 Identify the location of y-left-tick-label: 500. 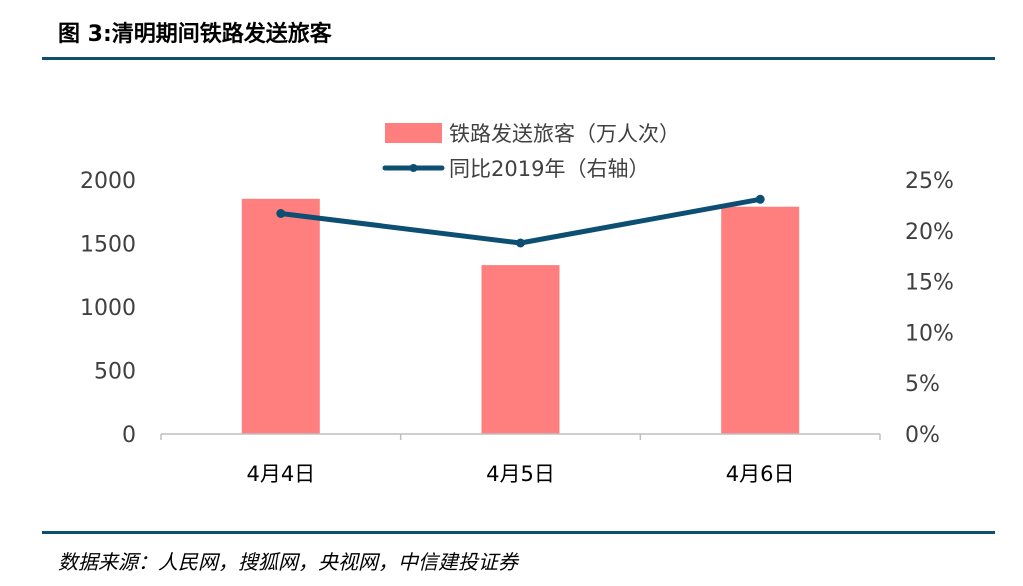
(115, 372).